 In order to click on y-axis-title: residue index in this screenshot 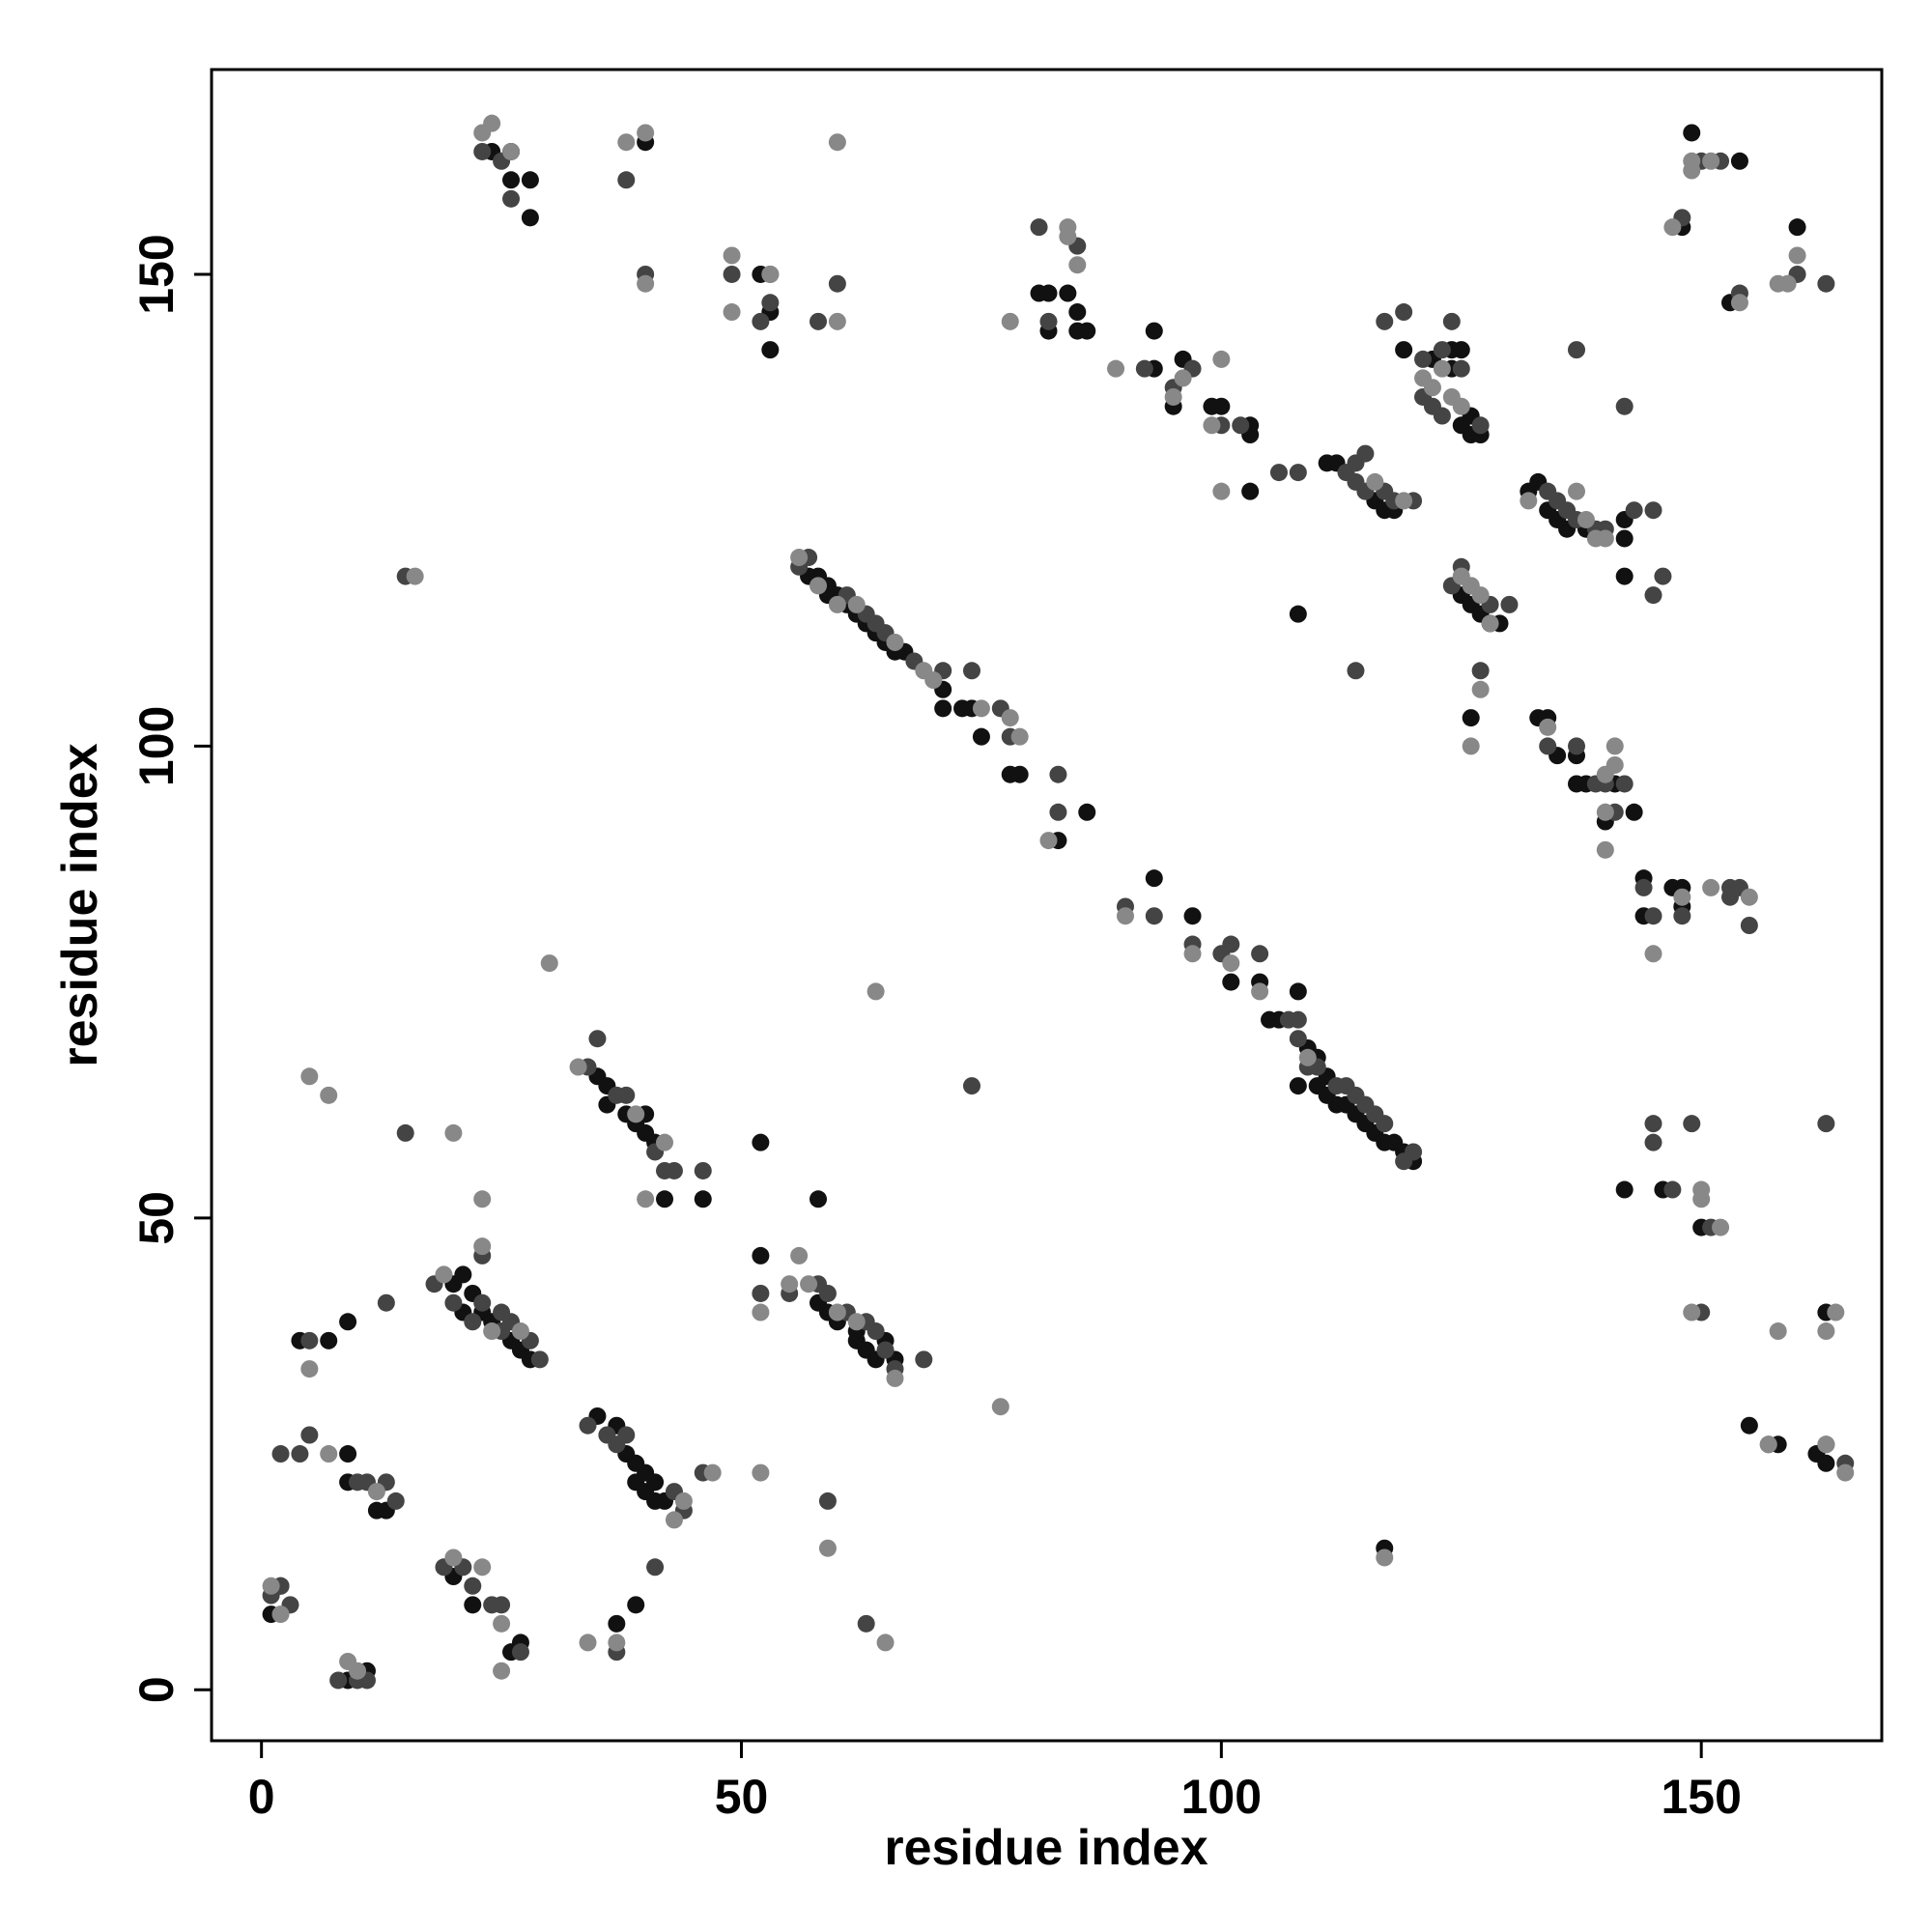, I will do `click(80, 904)`.